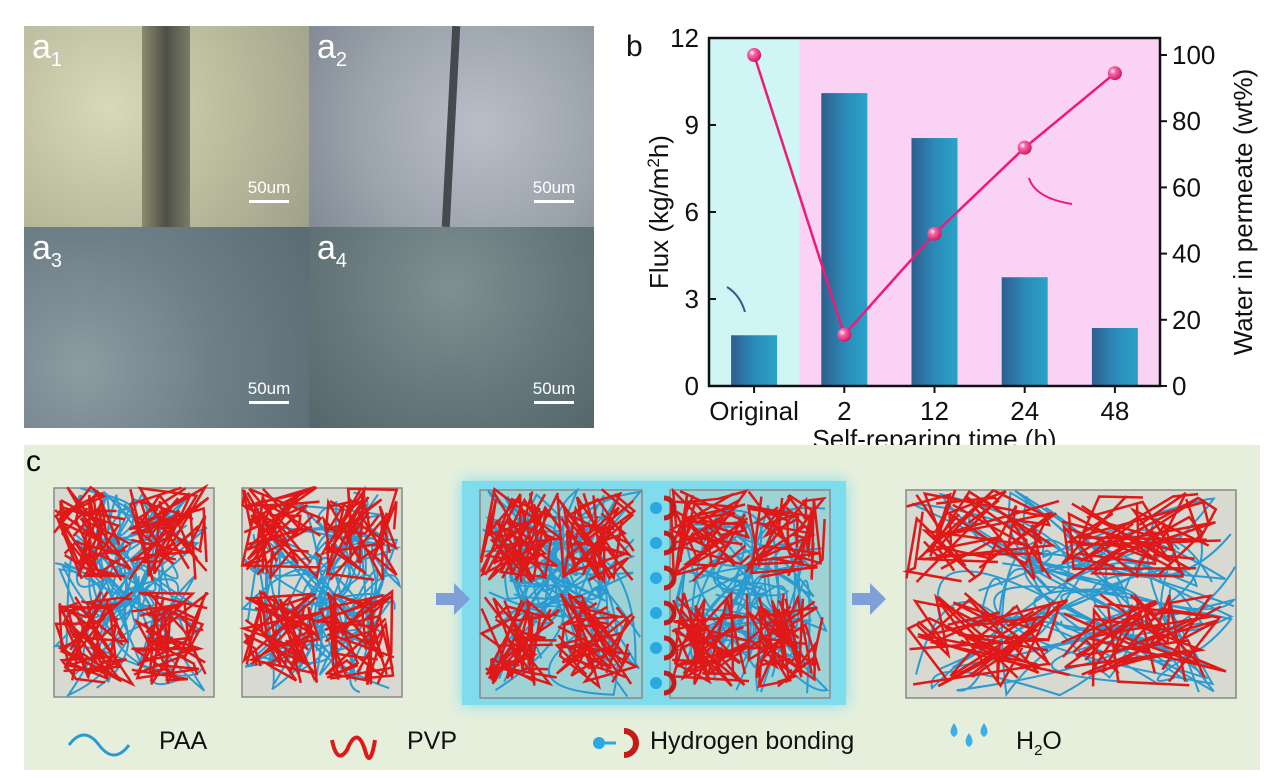 The image size is (1269, 778). Describe the element at coordinates (692, 125) in the screenshot. I see `y-tick-label: 9` at that location.